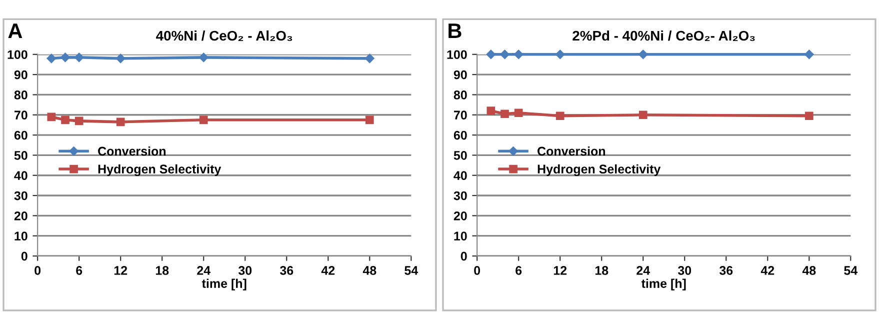 The image size is (879, 320). What do you see at coordinates (663, 36) in the screenshot?
I see `chart-title: 2%Pd - 40%Ni / CeO₂- Al₂O₃` at bounding box center [663, 36].